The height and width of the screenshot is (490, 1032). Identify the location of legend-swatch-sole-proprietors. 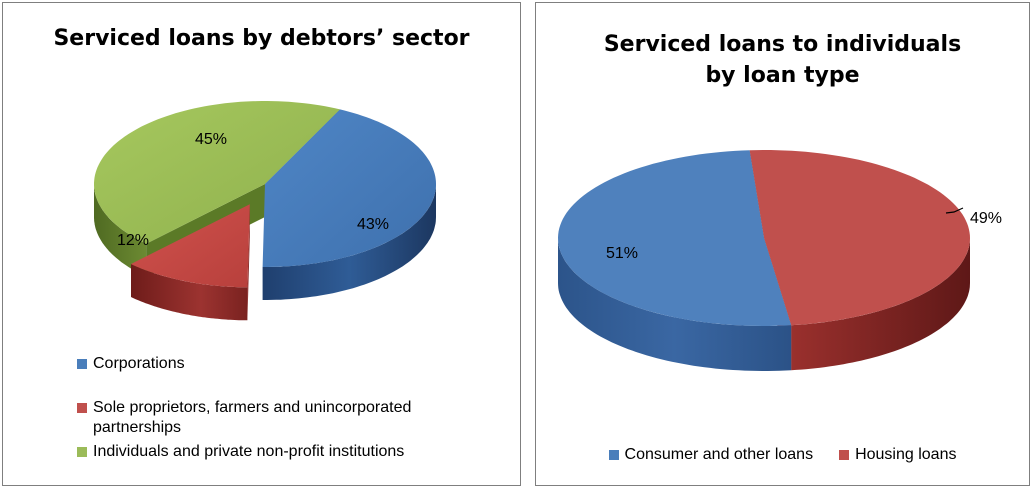
(82, 408).